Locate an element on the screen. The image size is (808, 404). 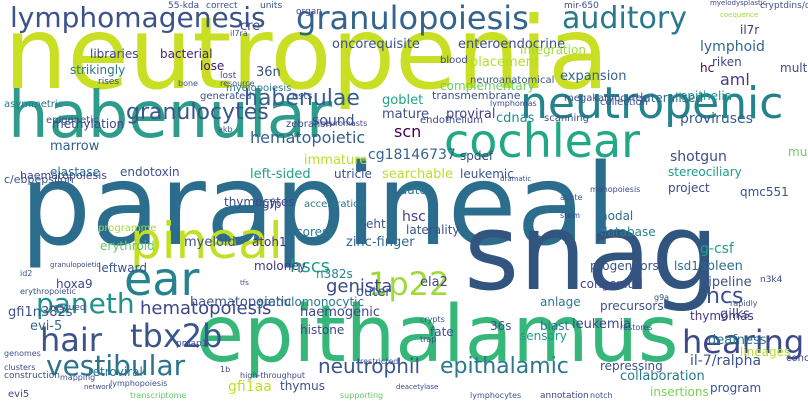
word: stereociliary is located at coordinates (705, 172).